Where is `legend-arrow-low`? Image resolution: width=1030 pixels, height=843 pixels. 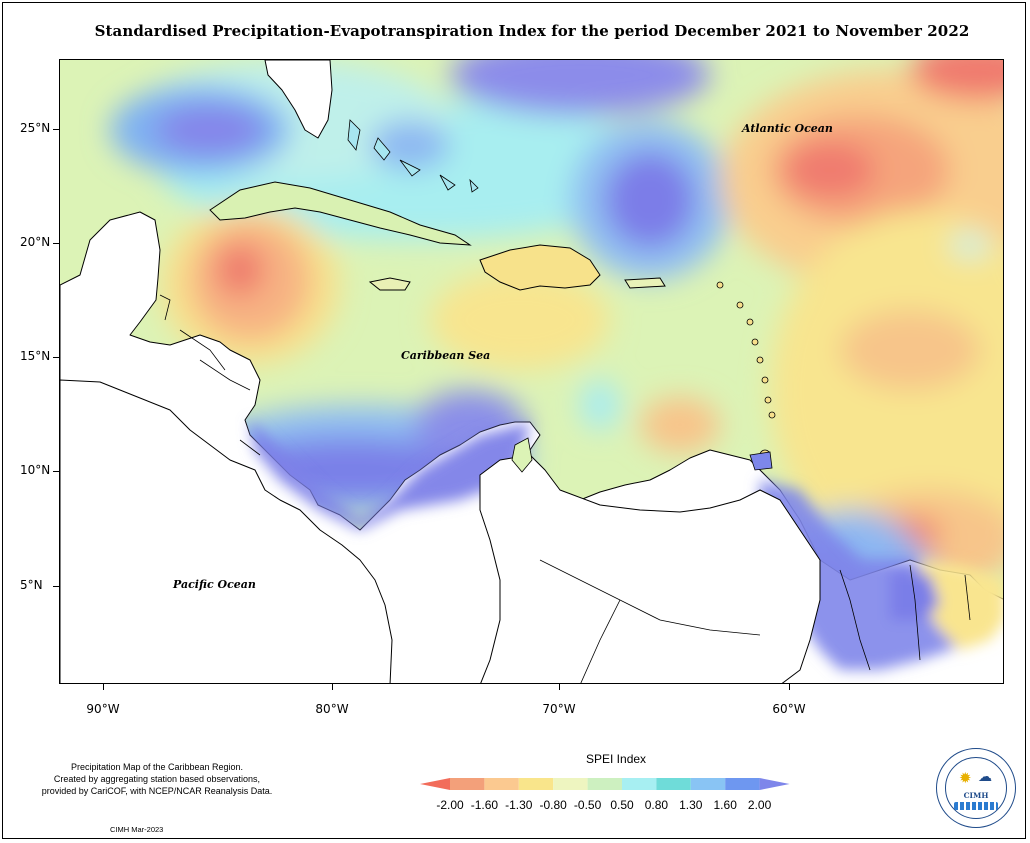 legend-arrow-low is located at coordinates (435, 784).